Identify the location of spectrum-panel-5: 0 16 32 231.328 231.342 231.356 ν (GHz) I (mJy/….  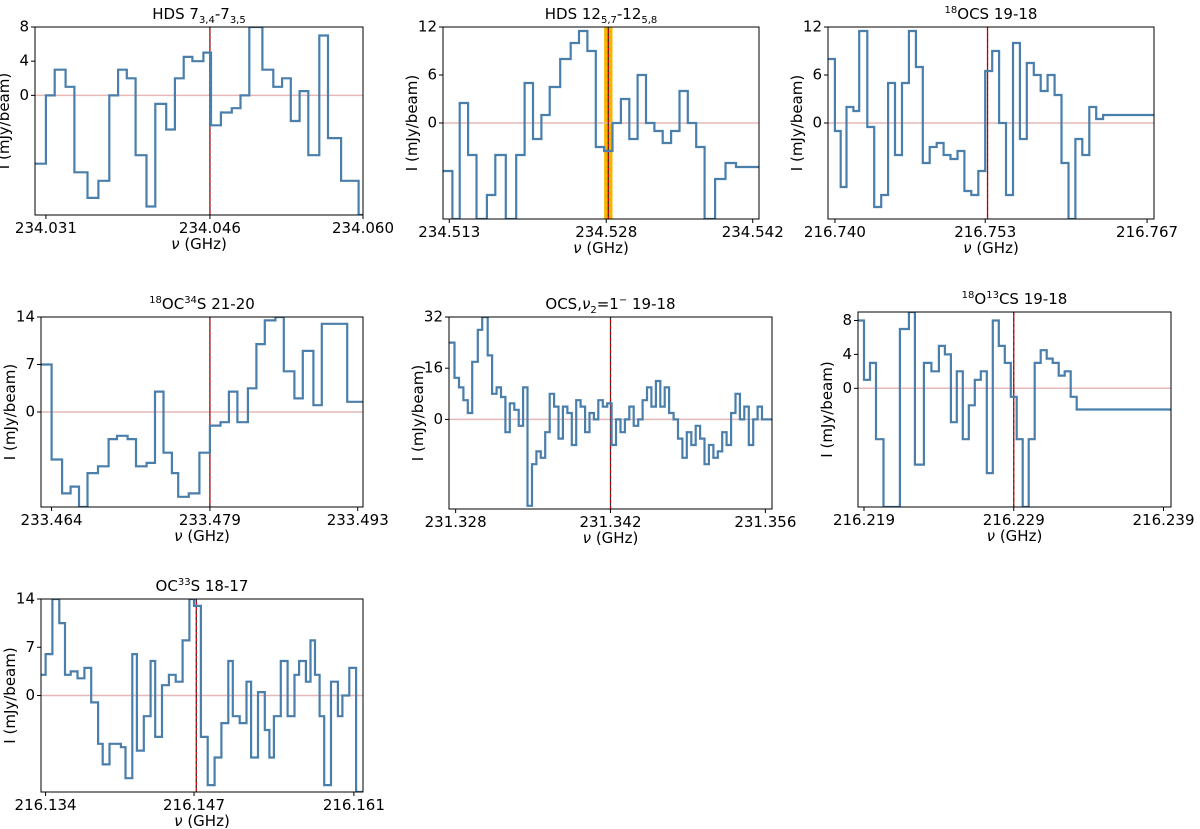
(602, 421).